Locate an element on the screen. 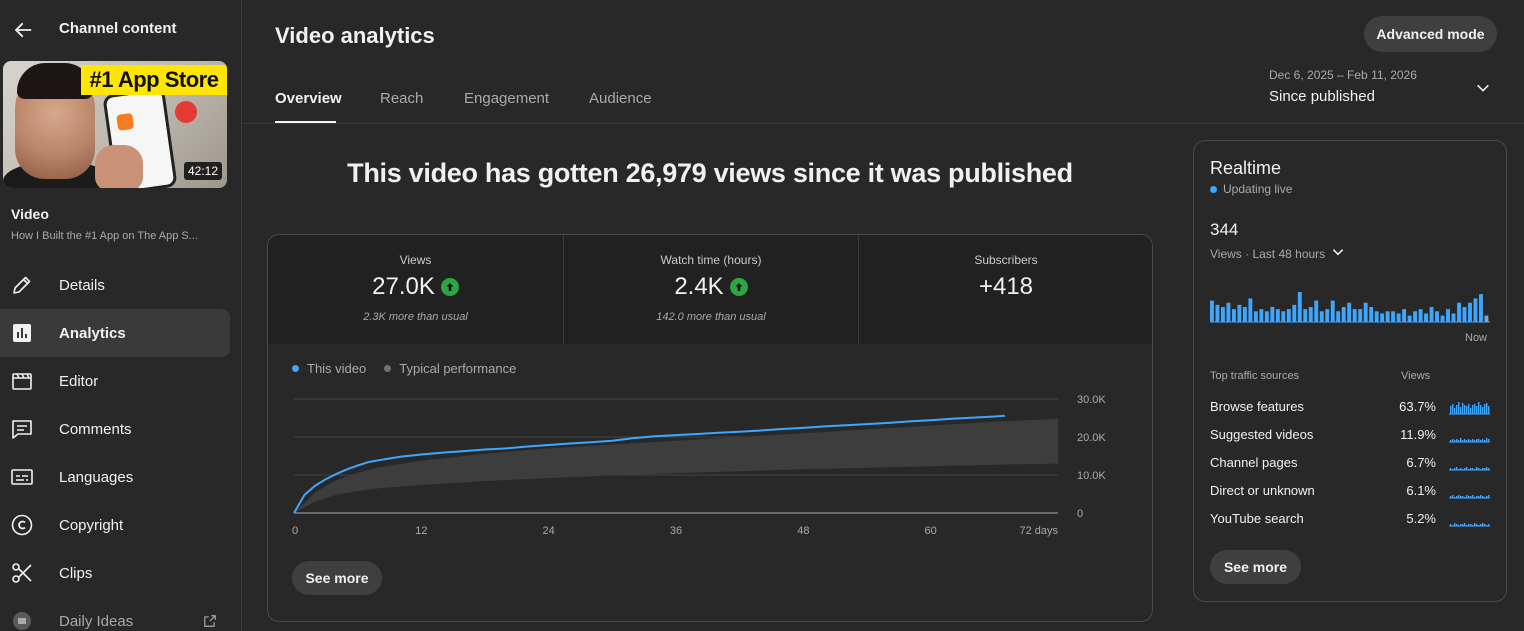 The width and height of the screenshot is (1524, 631). tab-reach: Reach is located at coordinates (402, 98).